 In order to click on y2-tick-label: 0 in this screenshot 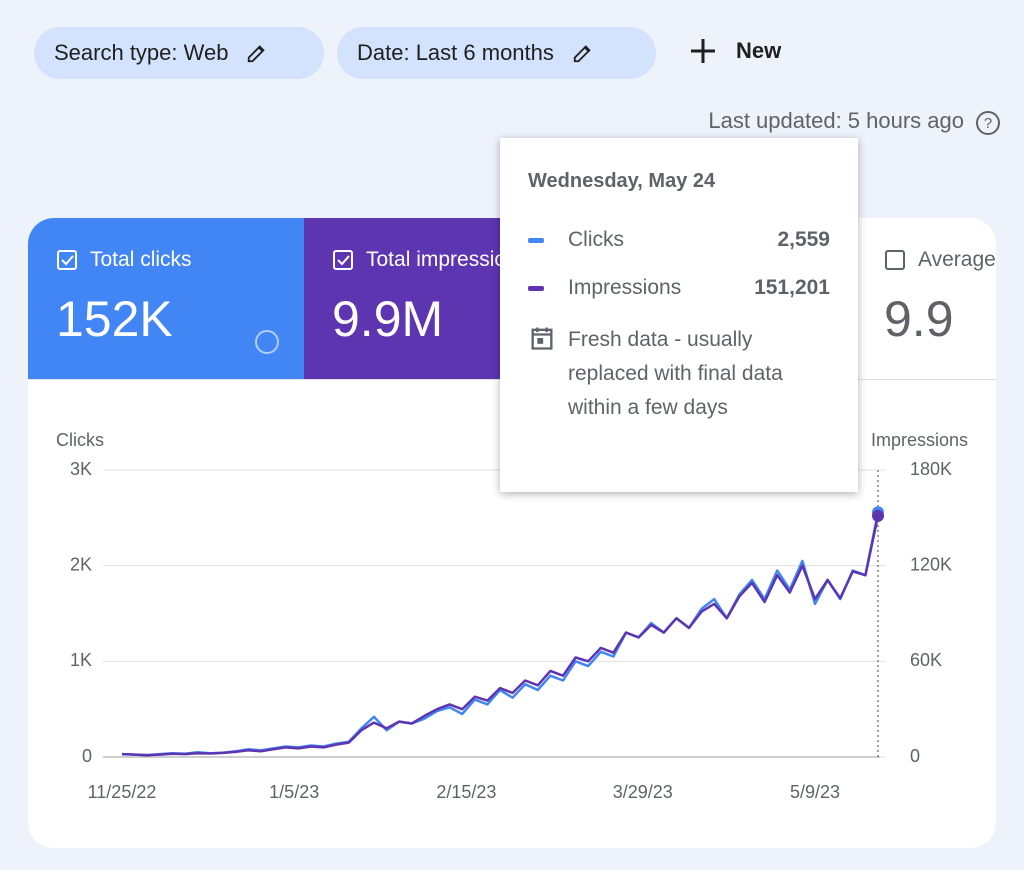, I will do `click(915, 756)`.